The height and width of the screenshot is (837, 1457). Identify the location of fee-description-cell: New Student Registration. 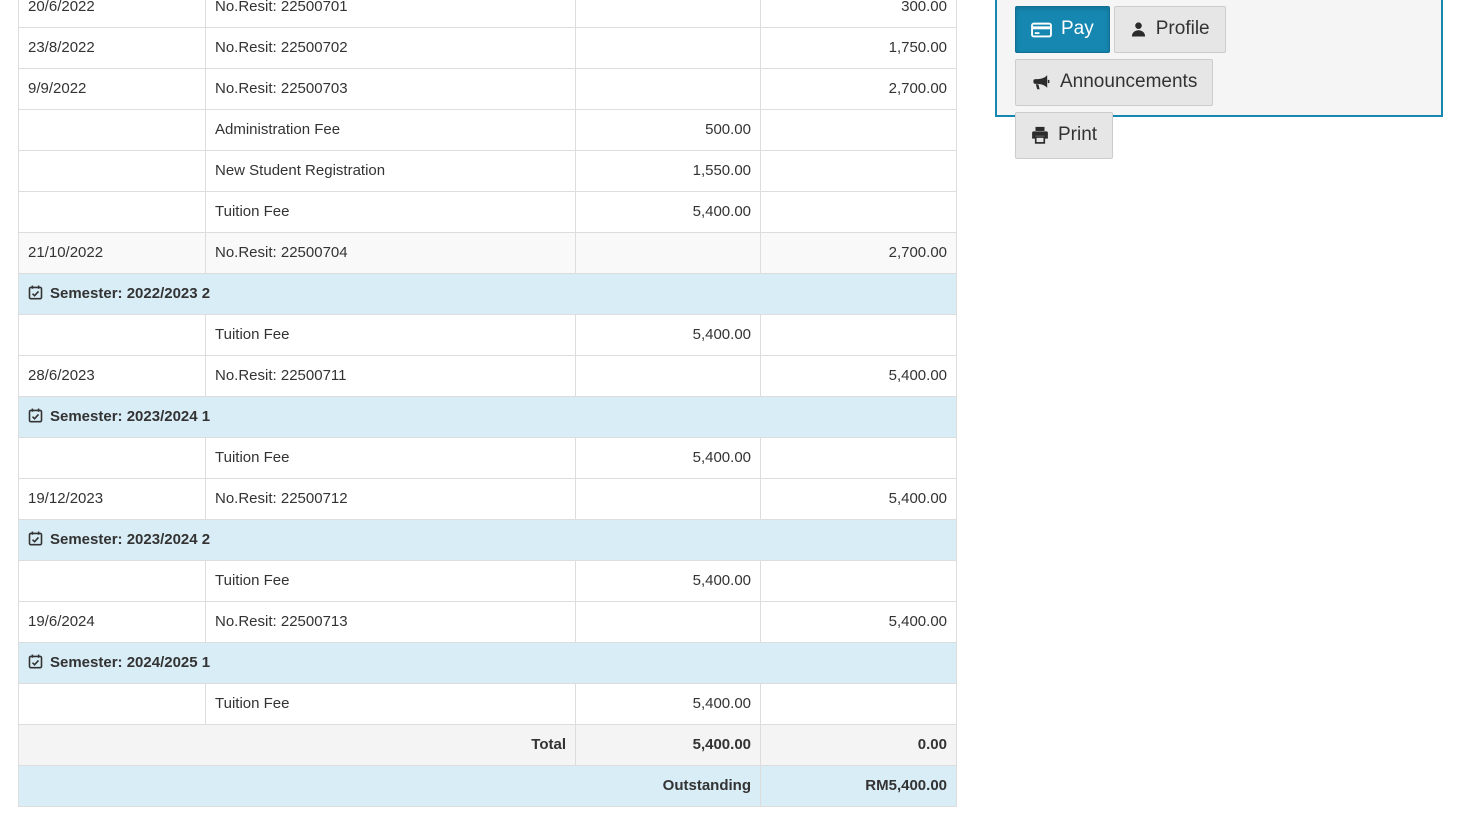
(390, 171).